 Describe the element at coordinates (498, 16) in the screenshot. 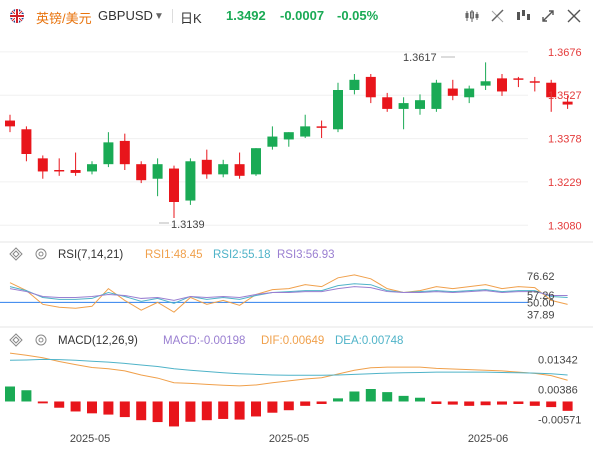

I see `ruler-icon` at that location.